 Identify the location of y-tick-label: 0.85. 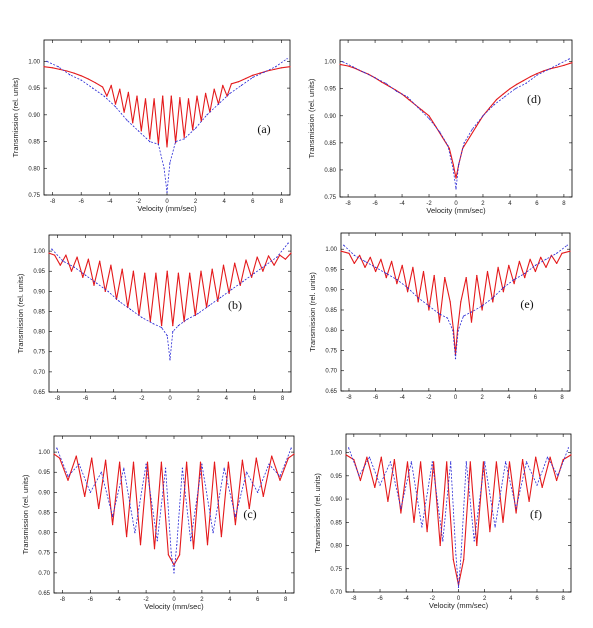
(39, 312).